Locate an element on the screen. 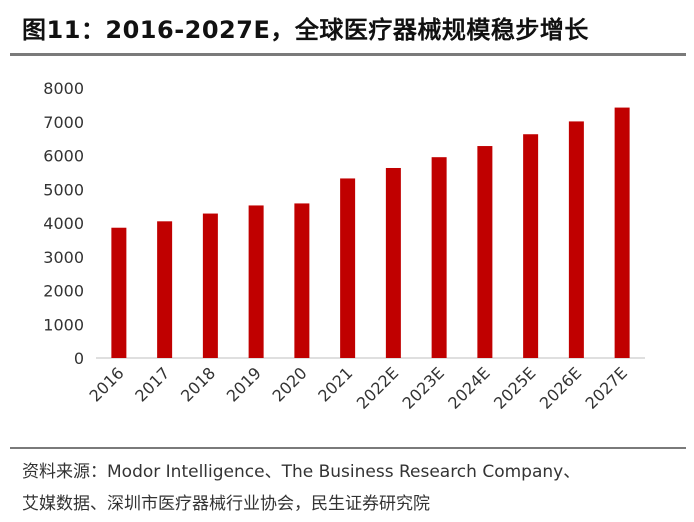 The height and width of the screenshot is (522, 694). bar-2020 is located at coordinates (302, 280).